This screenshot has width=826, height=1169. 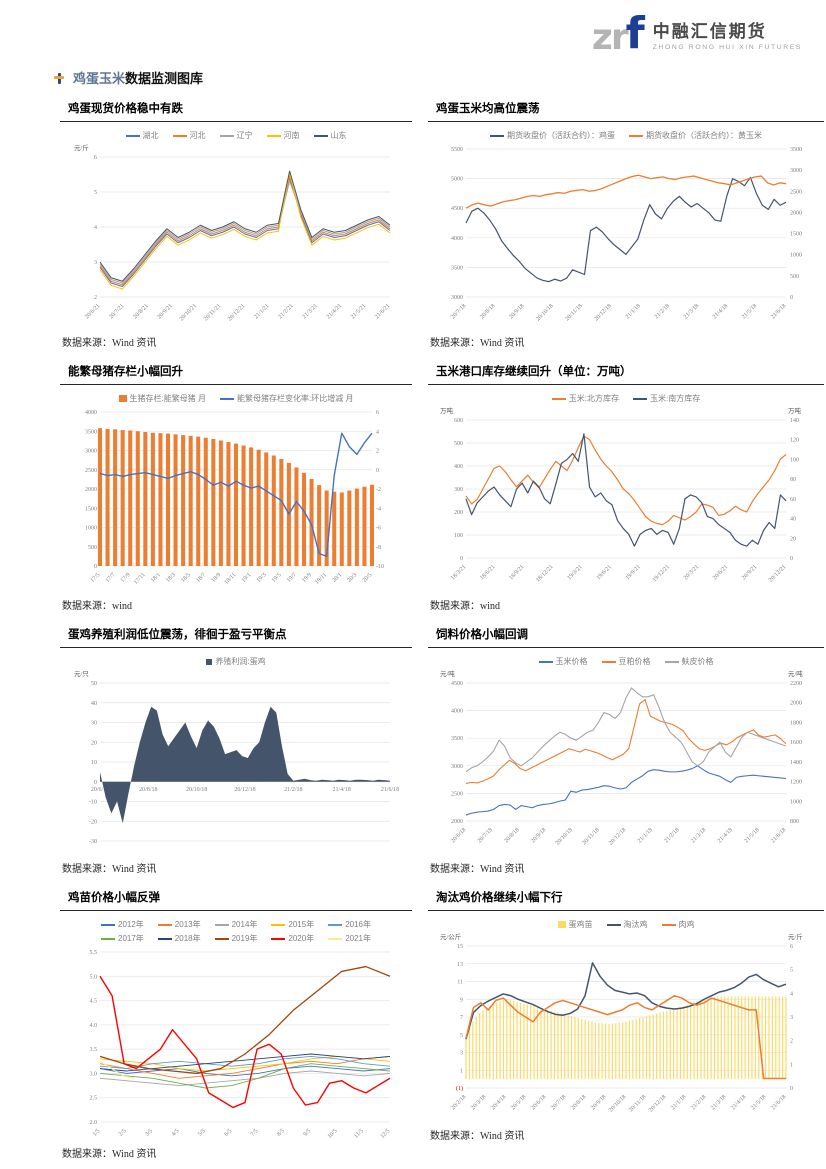 What do you see at coordinates (122, 938) in the screenshot?
I see `legend-item: 2017年` at bounding box center [122, 938].